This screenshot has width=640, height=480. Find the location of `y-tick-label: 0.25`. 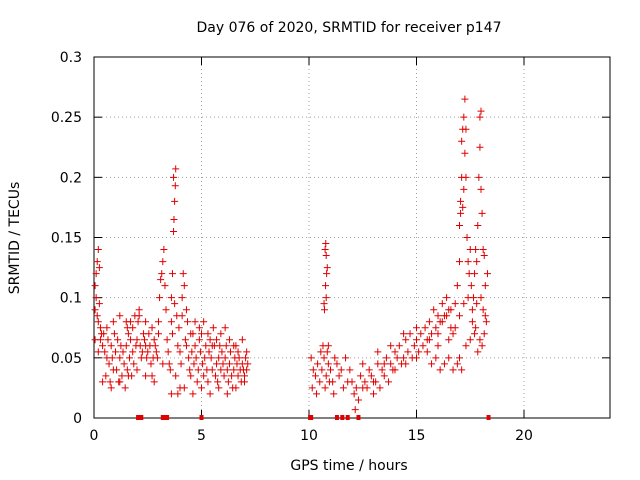

y-tick-label: 0.25 is located at coordinates (66, 118).